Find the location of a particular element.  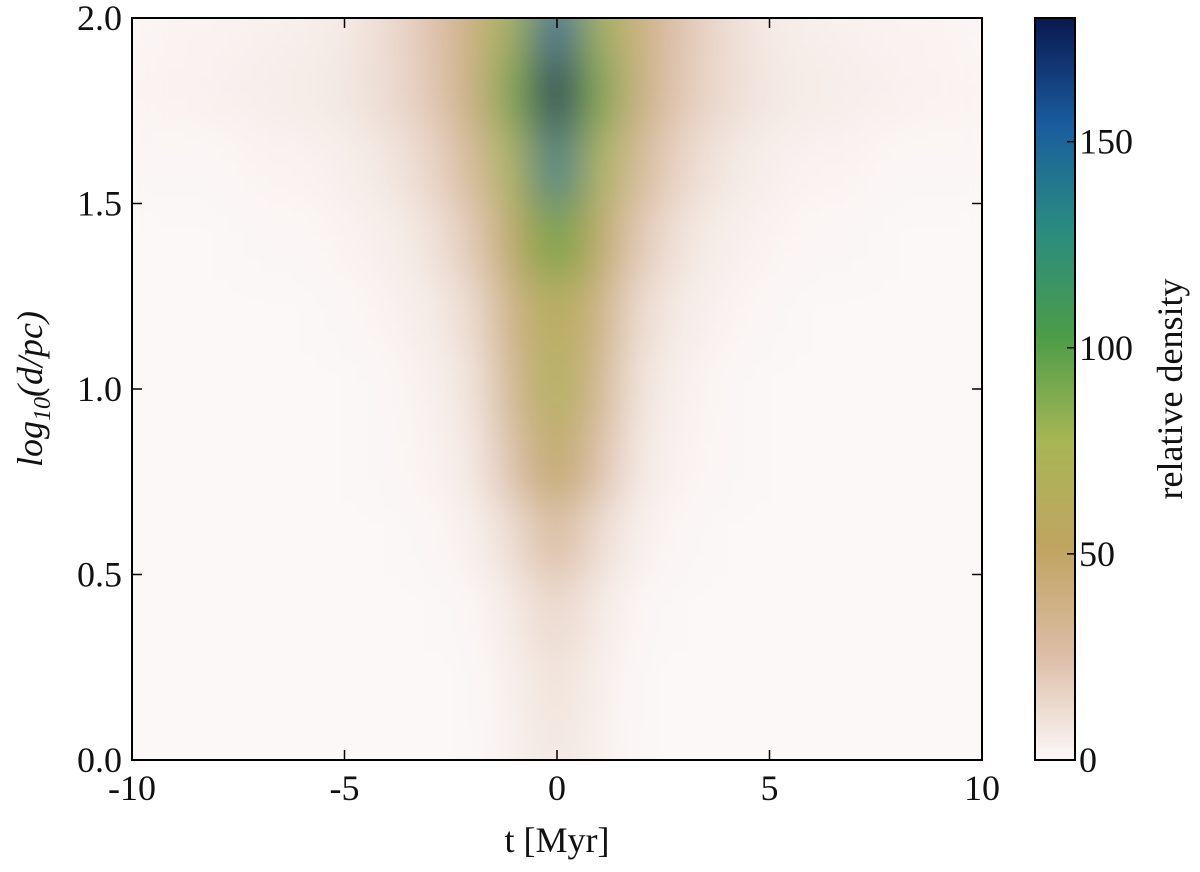

x-tick-label: 10 is located at coordinates (982, 788).